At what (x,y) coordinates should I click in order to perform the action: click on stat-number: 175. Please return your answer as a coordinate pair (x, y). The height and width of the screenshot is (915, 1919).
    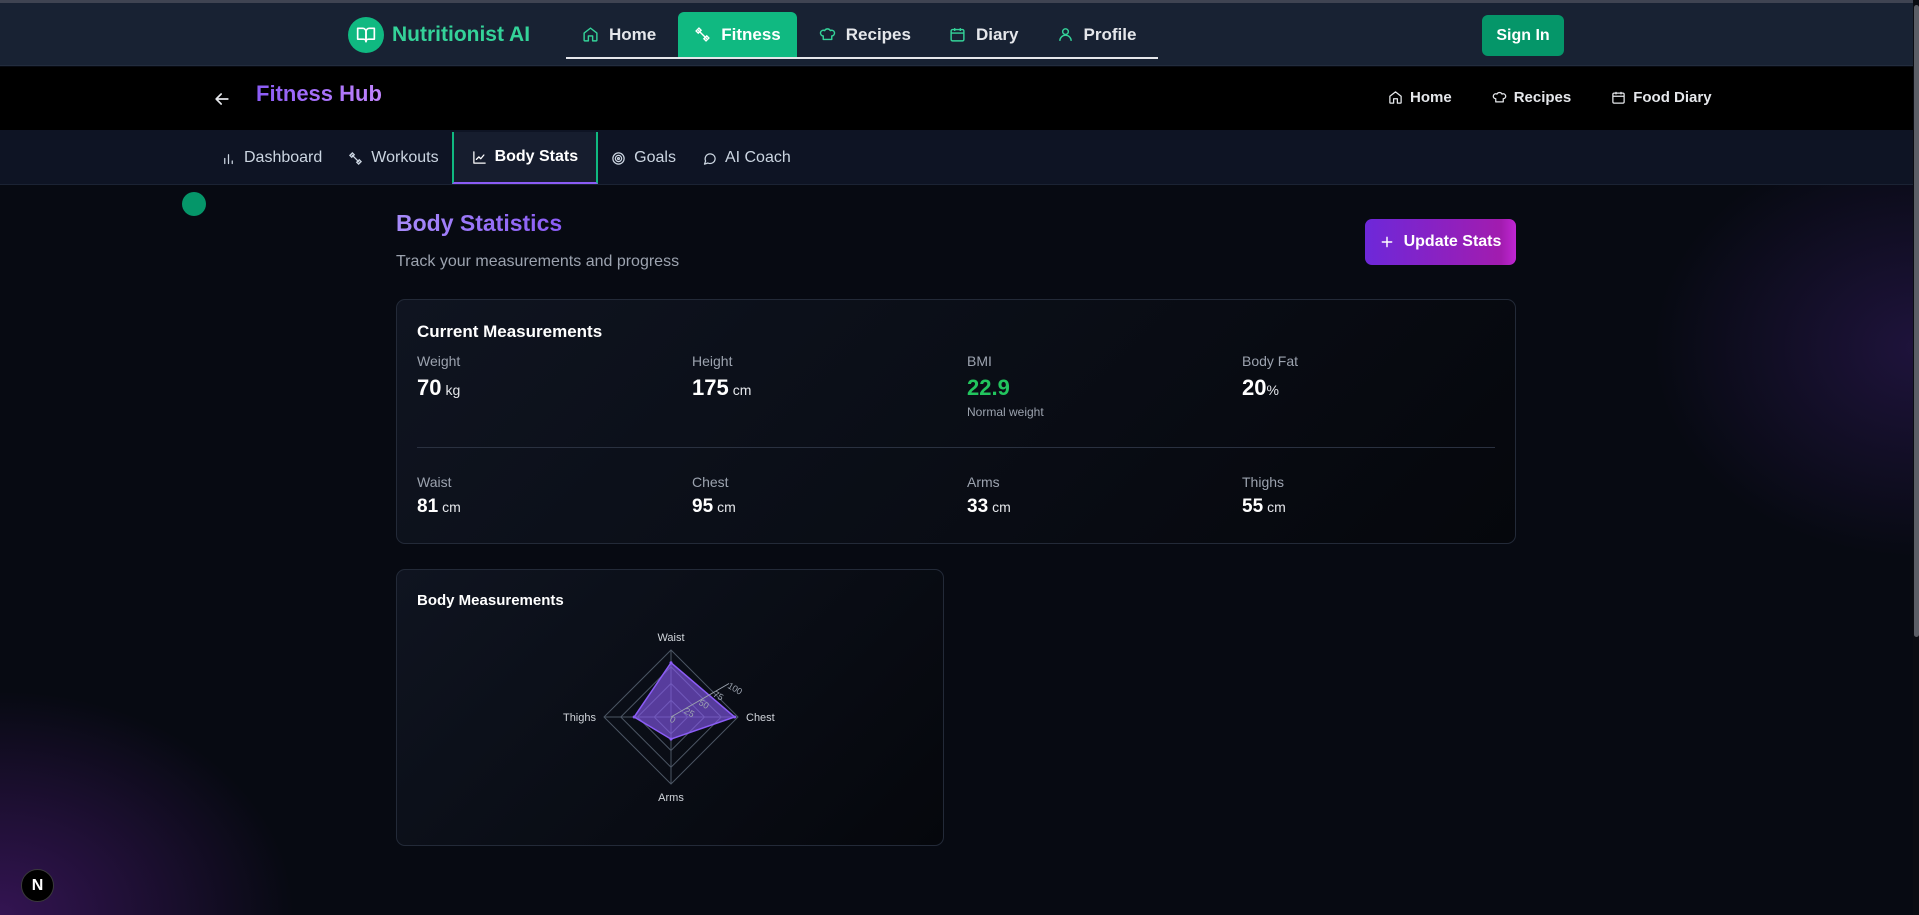
    Looking at the image, I should click on (710, 387).